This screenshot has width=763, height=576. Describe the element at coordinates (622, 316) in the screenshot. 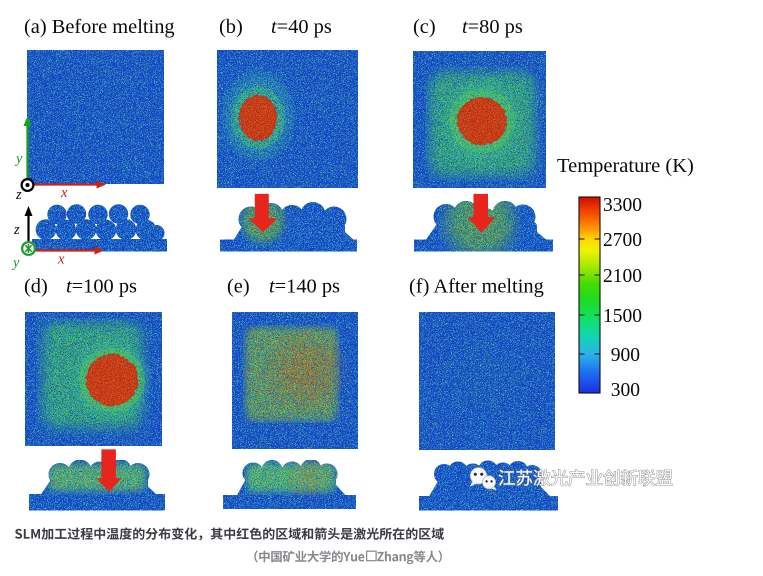

I see `svg-text: 1500` at that location.